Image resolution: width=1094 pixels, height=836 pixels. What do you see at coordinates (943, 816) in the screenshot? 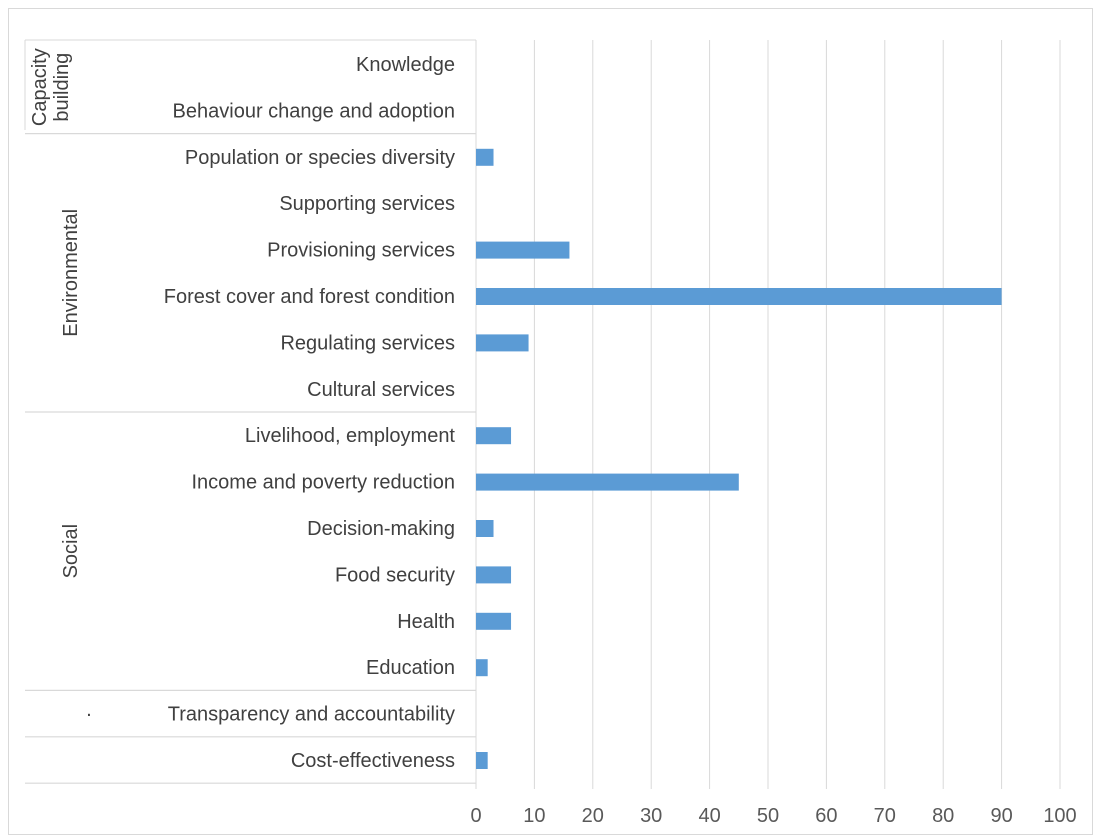
I see `x-tick-80: 80` at bounding box center [943, 816].